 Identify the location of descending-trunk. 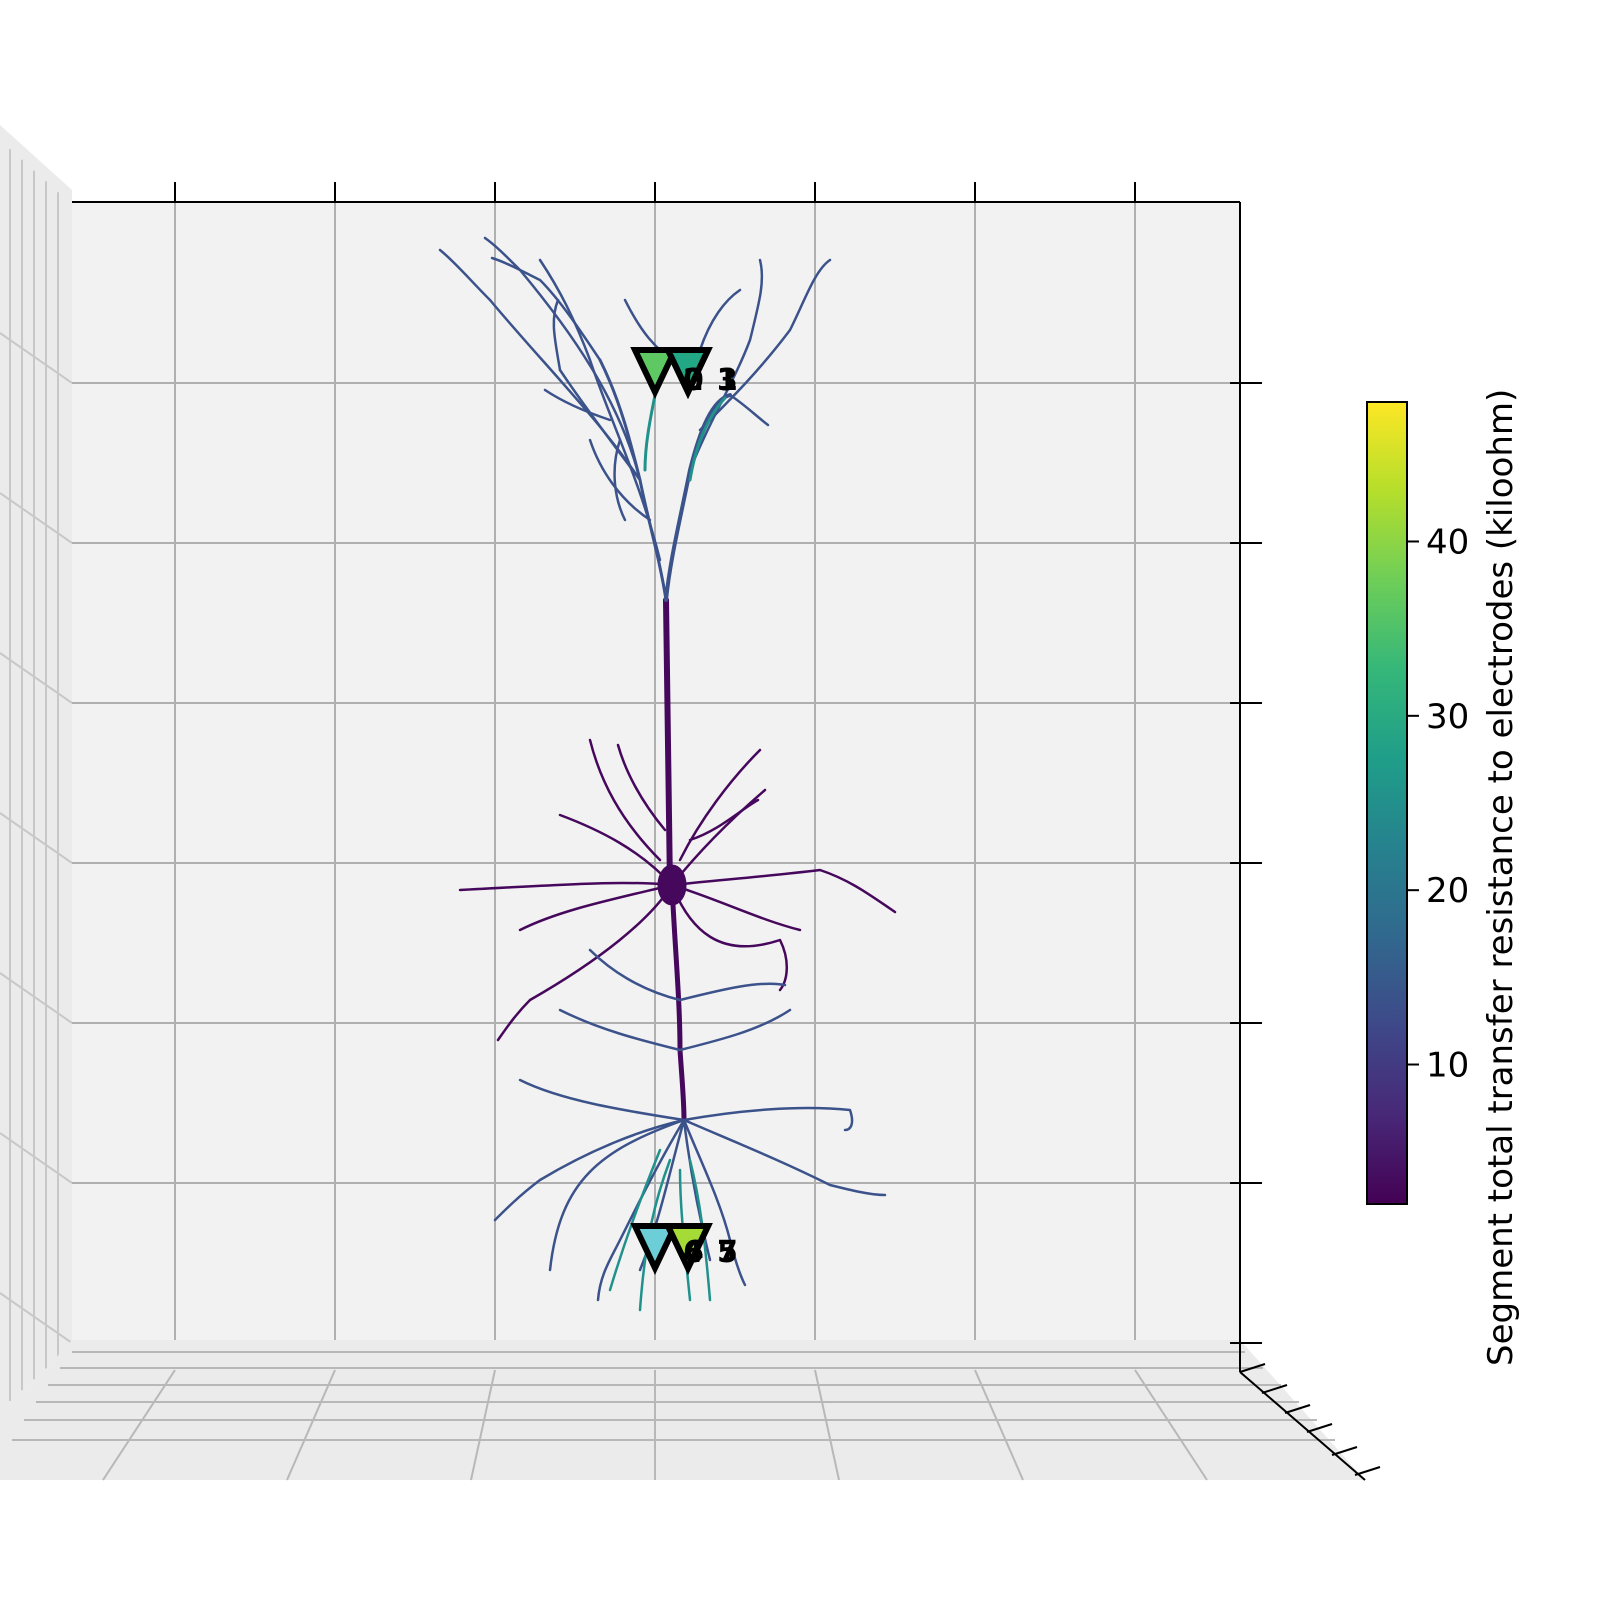
(678, 1002).